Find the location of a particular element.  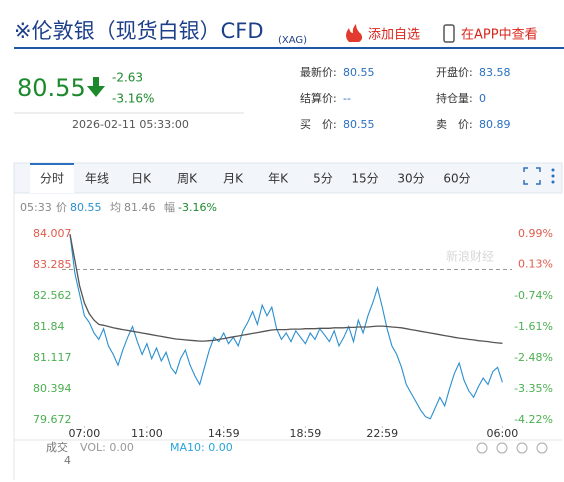

volume-label: 成交 is located at coordinates (57, 447).